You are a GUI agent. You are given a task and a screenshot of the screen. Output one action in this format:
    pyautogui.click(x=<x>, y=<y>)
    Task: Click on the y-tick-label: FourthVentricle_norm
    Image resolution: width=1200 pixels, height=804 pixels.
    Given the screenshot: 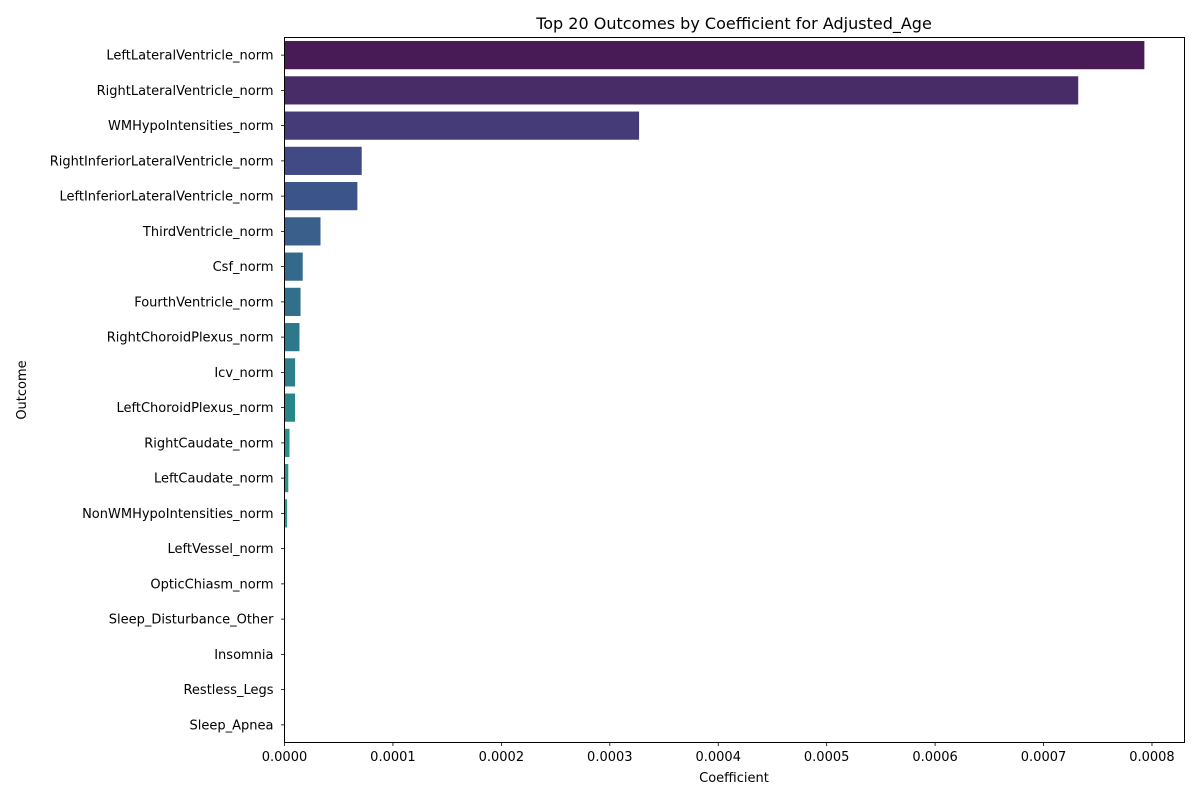 What is the action you would take?
    pyautogui.click(x=203, y=302)
    